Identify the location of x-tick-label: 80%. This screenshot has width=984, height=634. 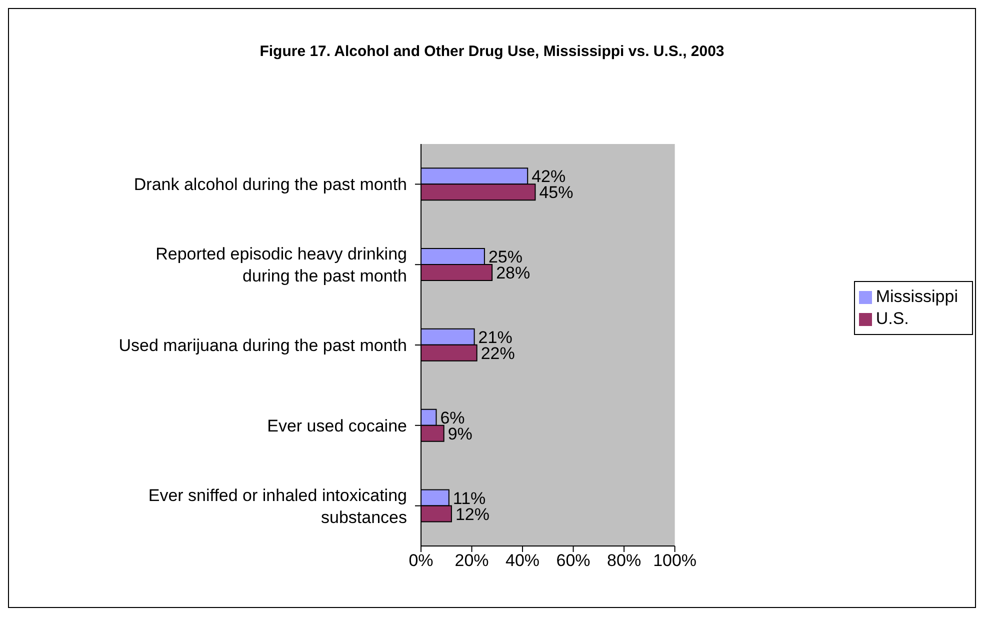
(624, 560).